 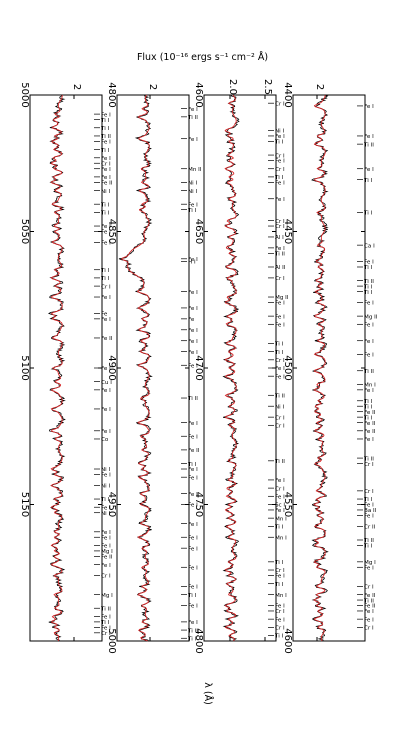 What do you see at coordinates (192, 263) in the screenshot?
I see `line-id-label: H I` at bounding box center [192, 263].